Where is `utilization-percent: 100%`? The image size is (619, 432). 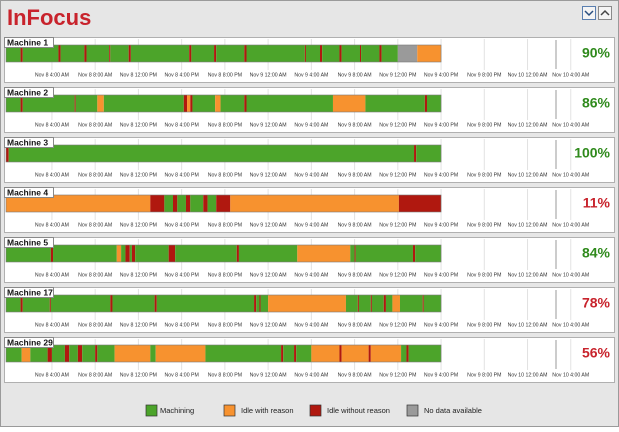
utilization-percent: 100% is located at coordinates (592, 153).